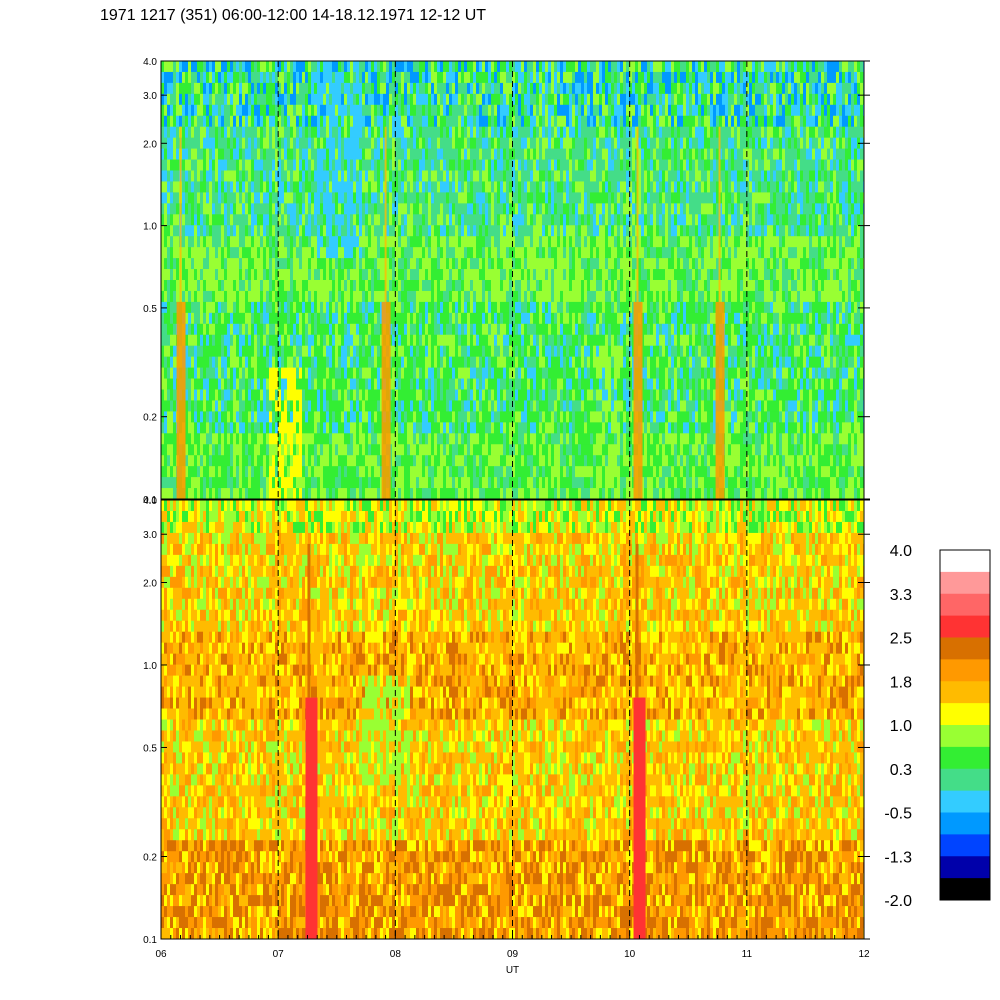 The image size is (1000, 1000). Describe the element at coordinates (161, 954) in the screenshot. I see `x-tick-label: 06` at that location.